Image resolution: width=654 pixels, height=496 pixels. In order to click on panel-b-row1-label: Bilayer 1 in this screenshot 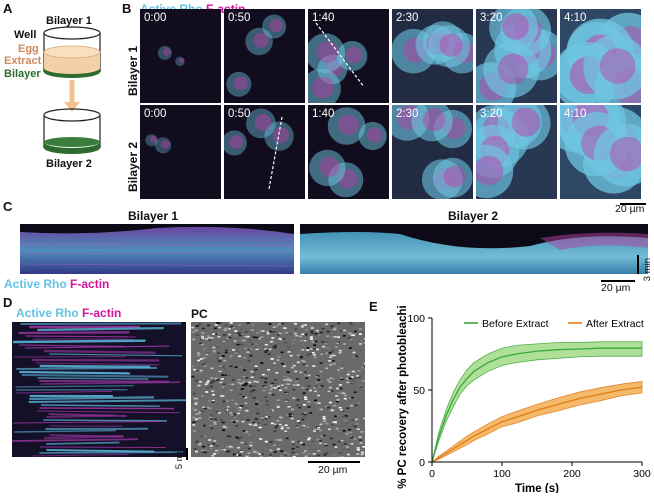, I will do `click(133, 70)`.